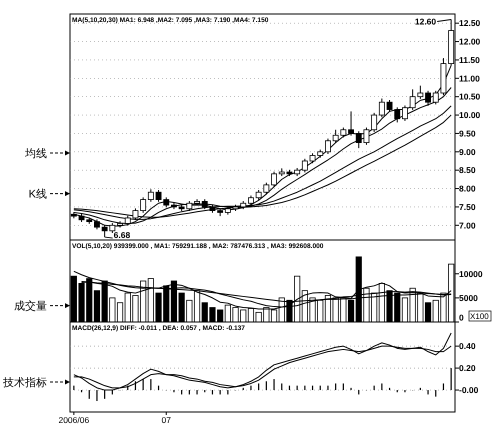 This screenshot has width=504, height=432. I want to click on y-tick-label: 11.50, so click(469, 59).